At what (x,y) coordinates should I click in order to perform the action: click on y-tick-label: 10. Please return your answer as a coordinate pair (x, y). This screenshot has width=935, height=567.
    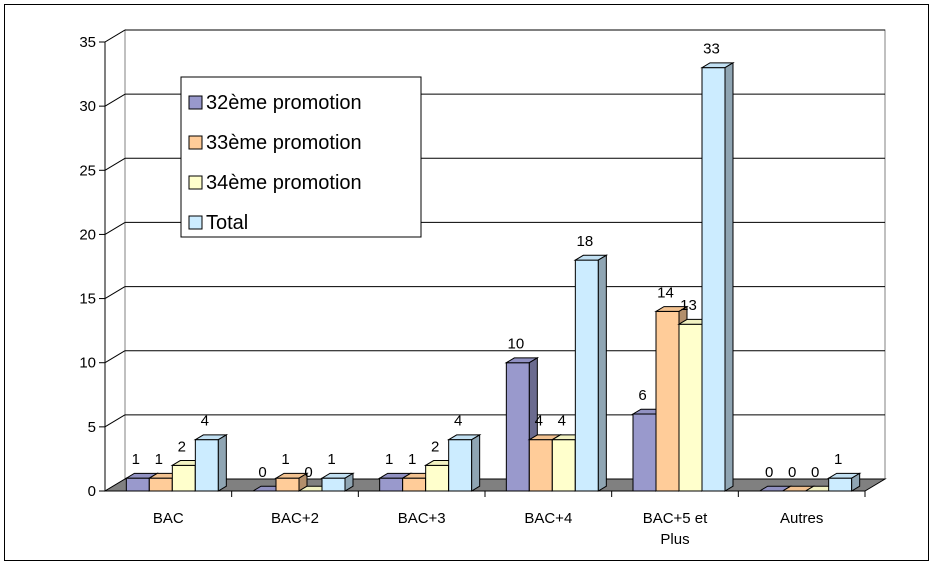
    Looking at the image, I should click on (87, 363).